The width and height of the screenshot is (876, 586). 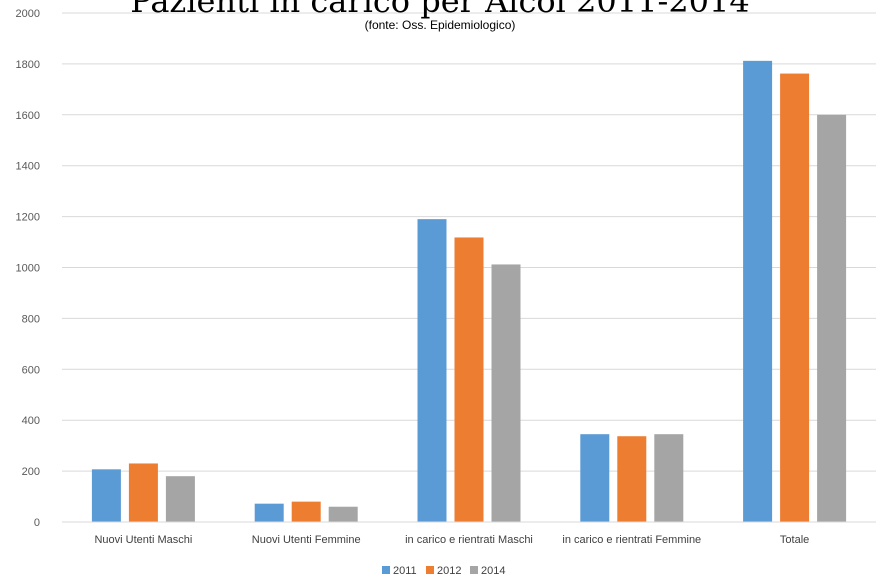 What do you see at coordinates (386, 570) in the screenshot?
I see `legend-swatch-2011` at bounding box center [386, 570].